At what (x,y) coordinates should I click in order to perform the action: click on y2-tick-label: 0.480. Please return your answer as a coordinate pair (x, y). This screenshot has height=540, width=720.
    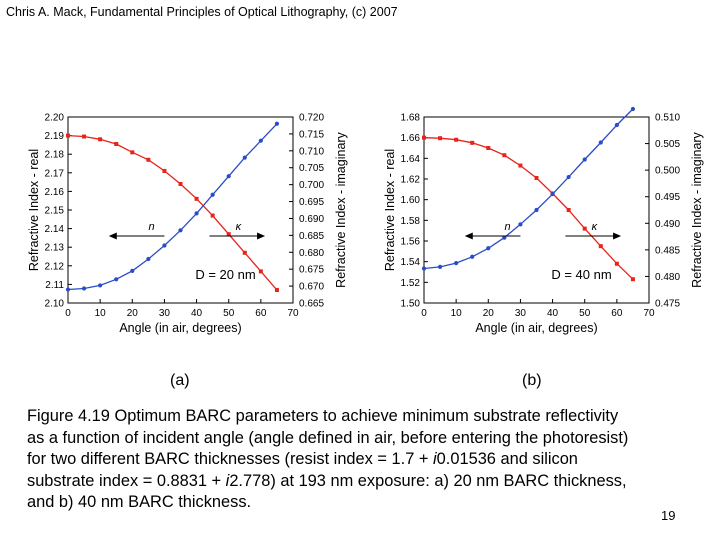
    Looking at the image, I should click on (667, 277).